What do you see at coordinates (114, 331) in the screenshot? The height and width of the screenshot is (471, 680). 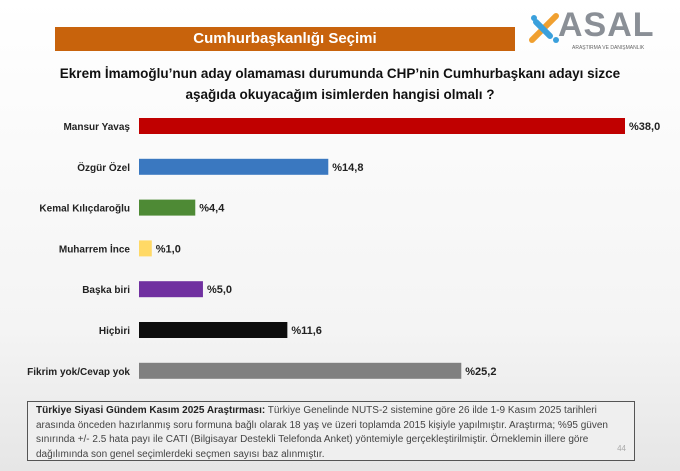 I see `category-label: Hiçbiri` at bounding box center [114, 331].